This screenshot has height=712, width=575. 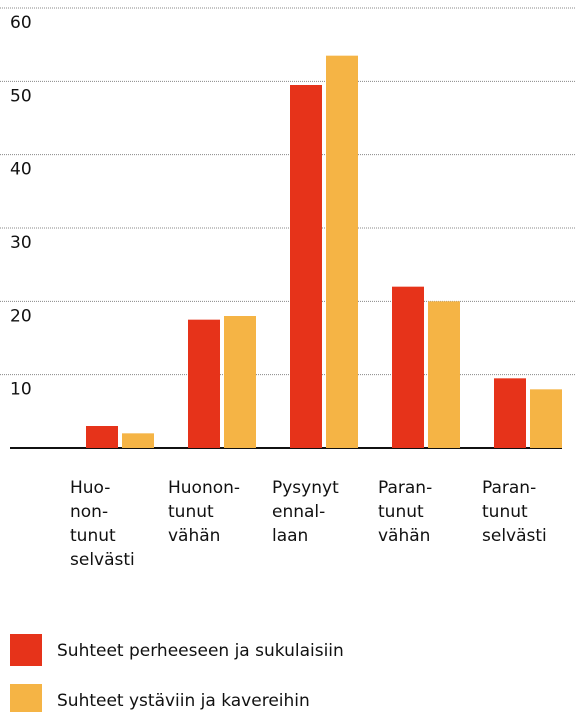 I want to click on legend-label: Suhteet perheeseen ja sukulaisiin, so click(x=200, y=651).